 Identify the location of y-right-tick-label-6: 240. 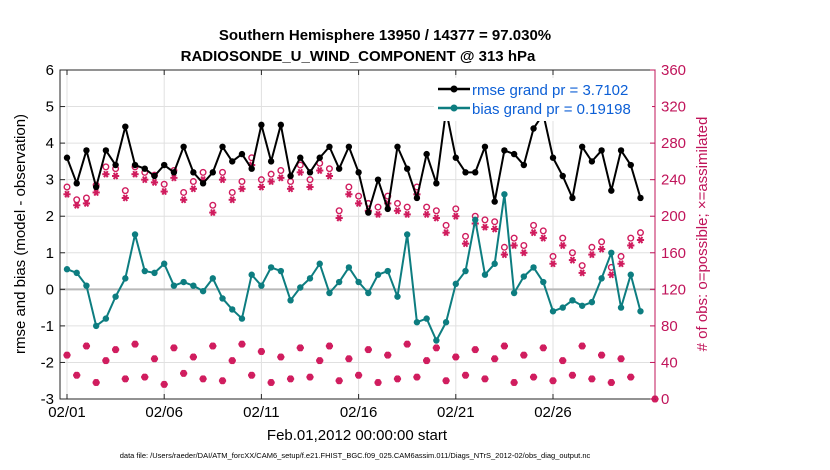
(673, 180).